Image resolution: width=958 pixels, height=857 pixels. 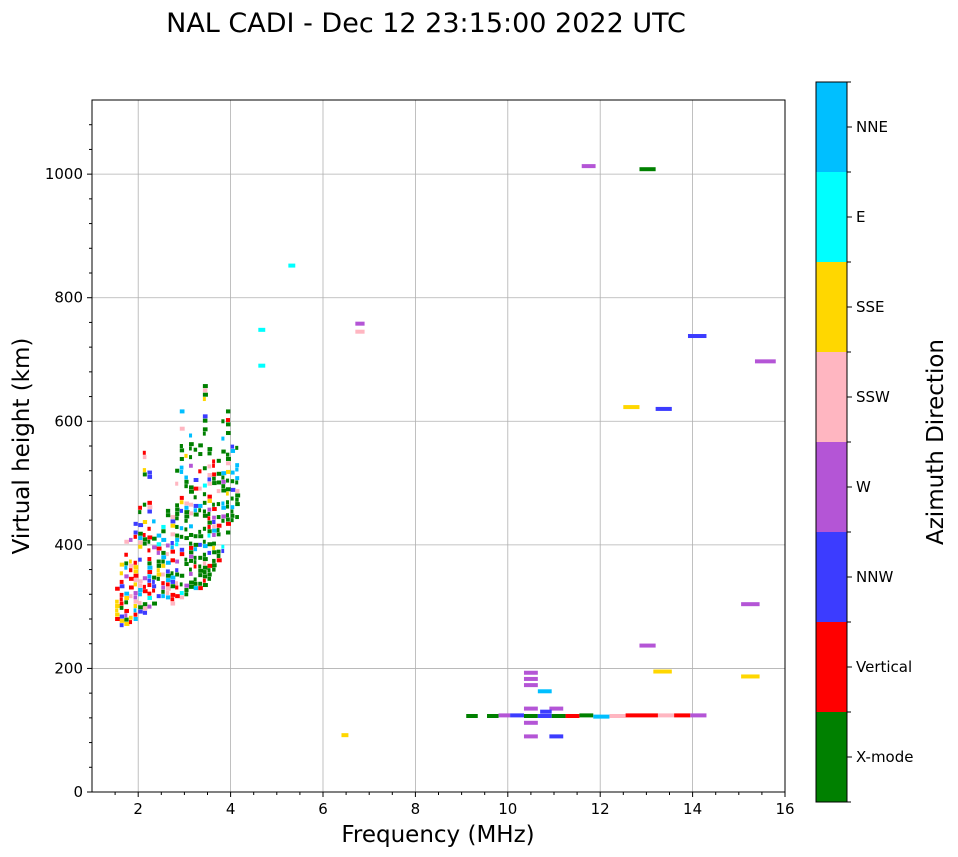 I want to click on x-tick-label: 4, so click(x=231, y=809).